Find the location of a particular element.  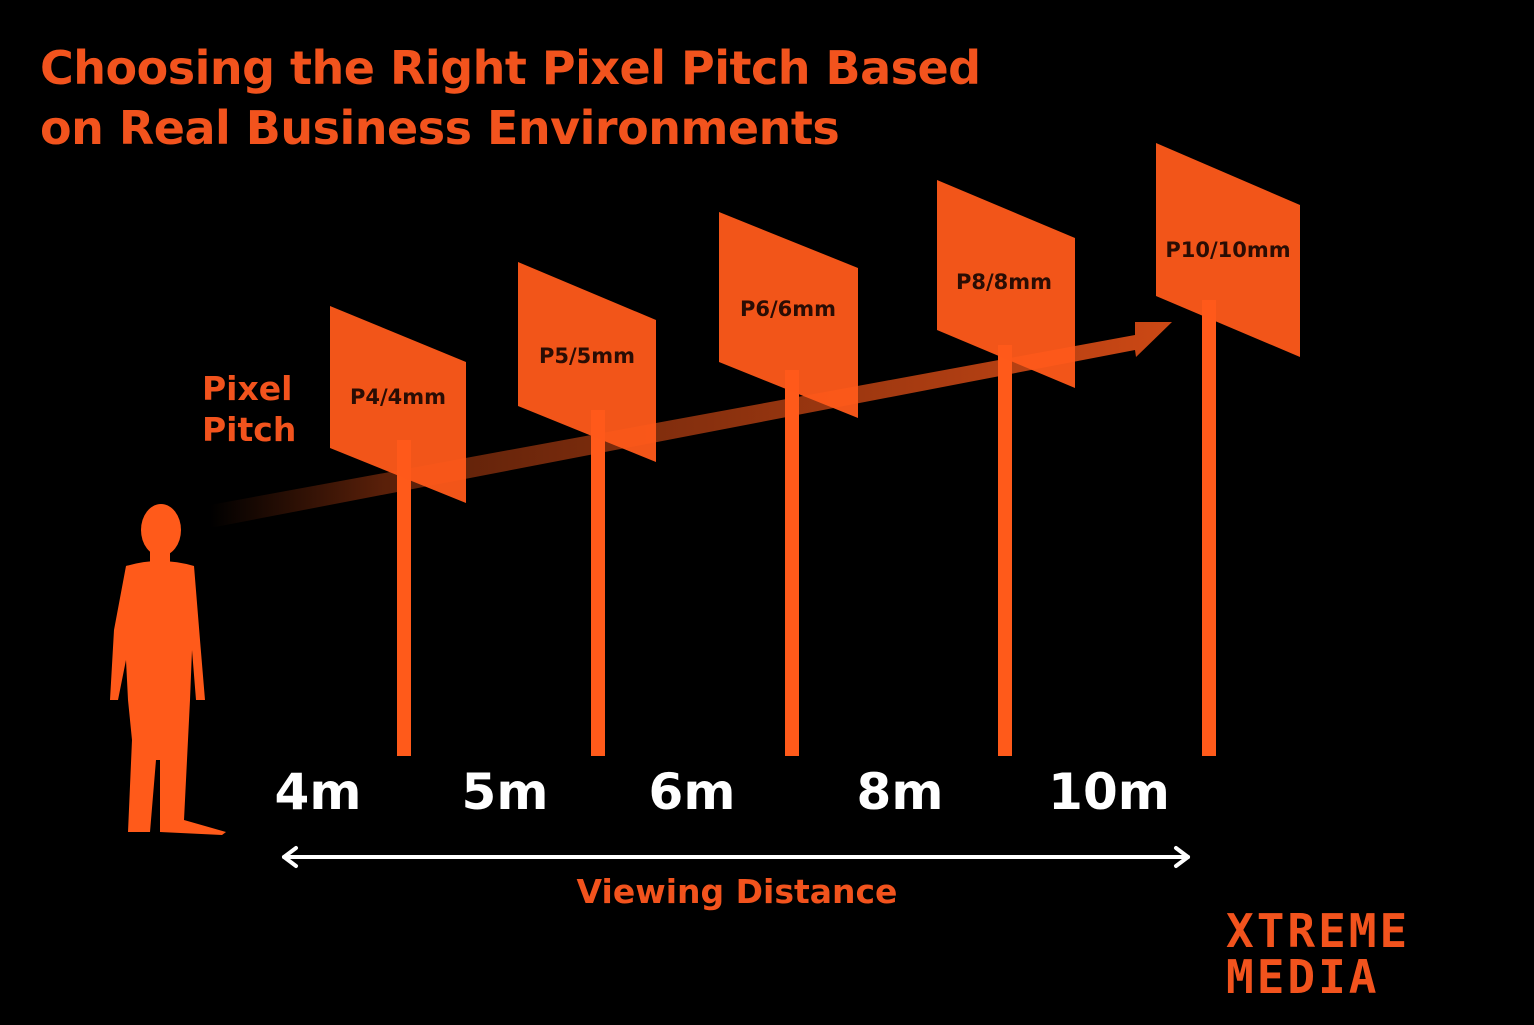

brand-logo: XTREME MEDIA is located at coordinates (1361, 954).